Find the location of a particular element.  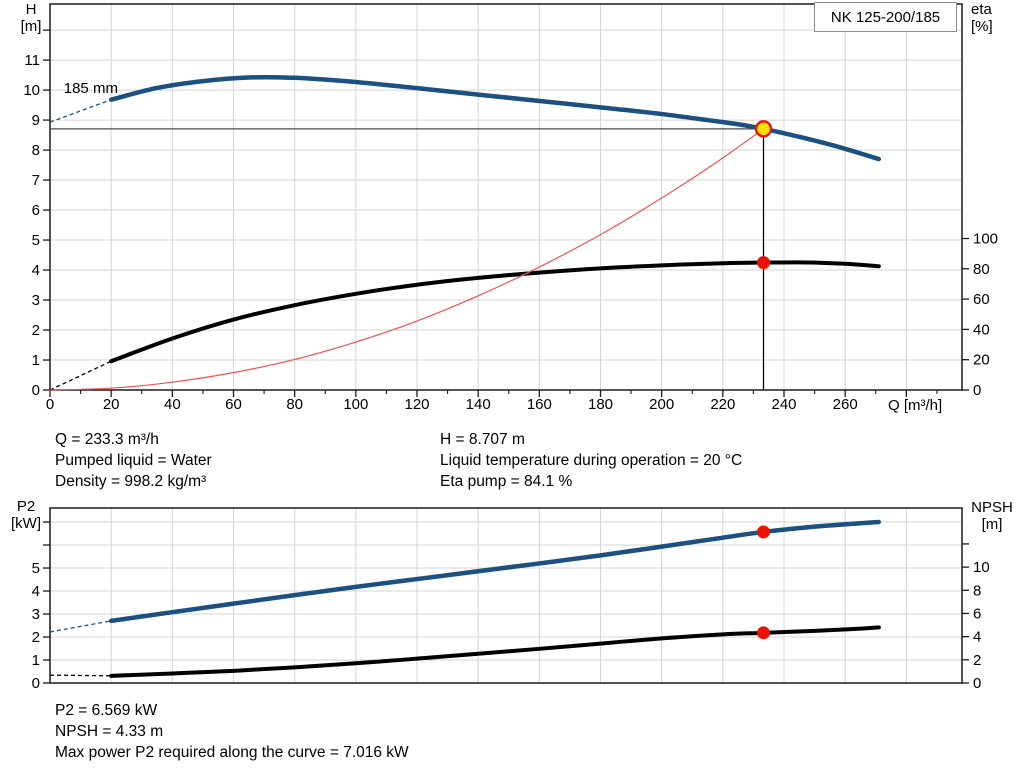

y-right-tick-label: 100 is located at coordinates (985, 239).